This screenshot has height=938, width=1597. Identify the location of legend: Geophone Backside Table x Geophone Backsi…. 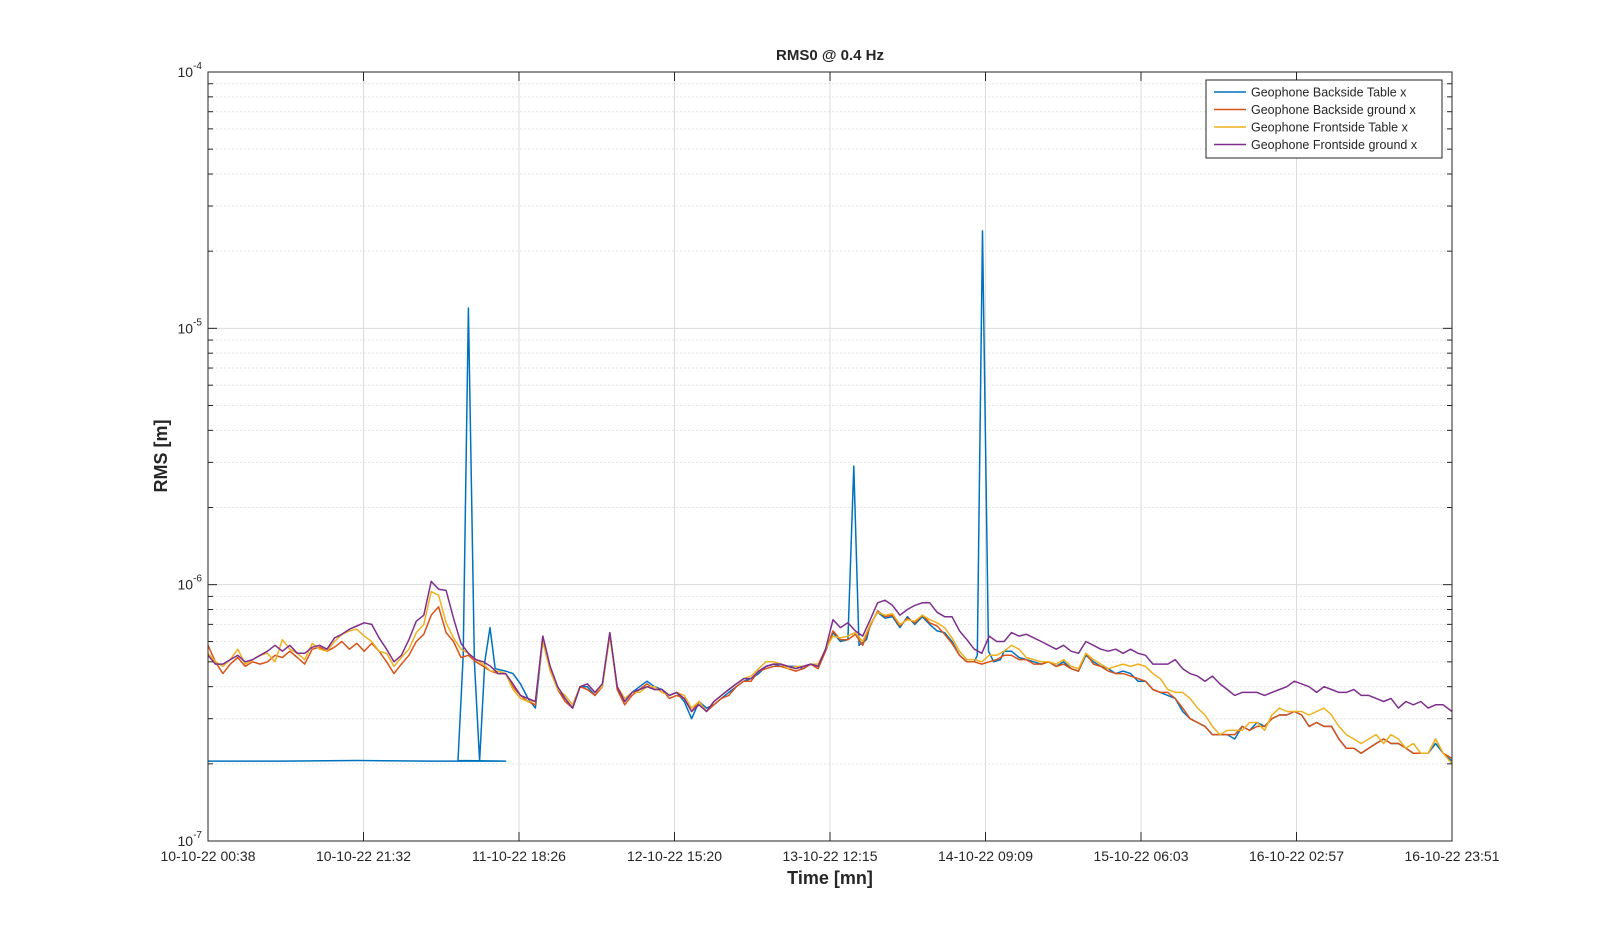
(1324, 119).